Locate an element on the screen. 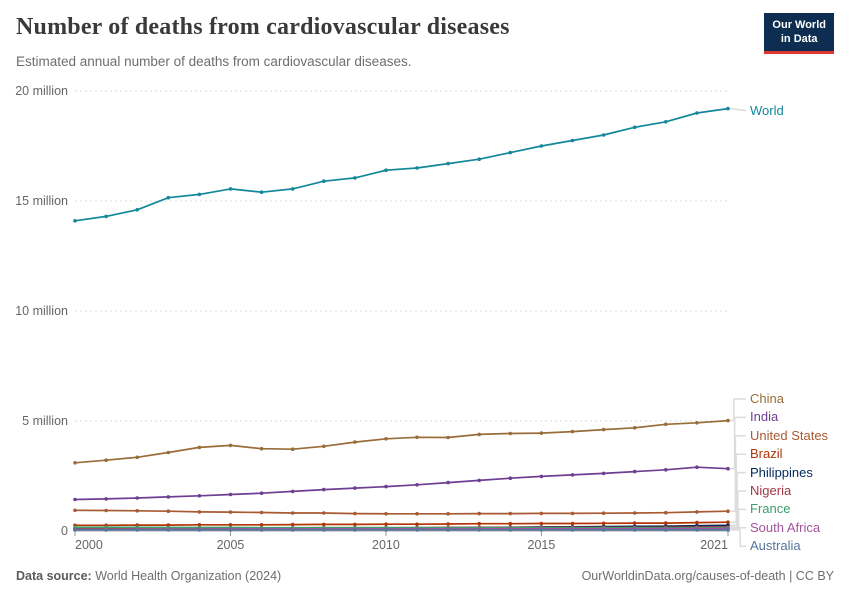 The image size is (850, 600). legend-label-china: China is located at coordinates (767, 398).